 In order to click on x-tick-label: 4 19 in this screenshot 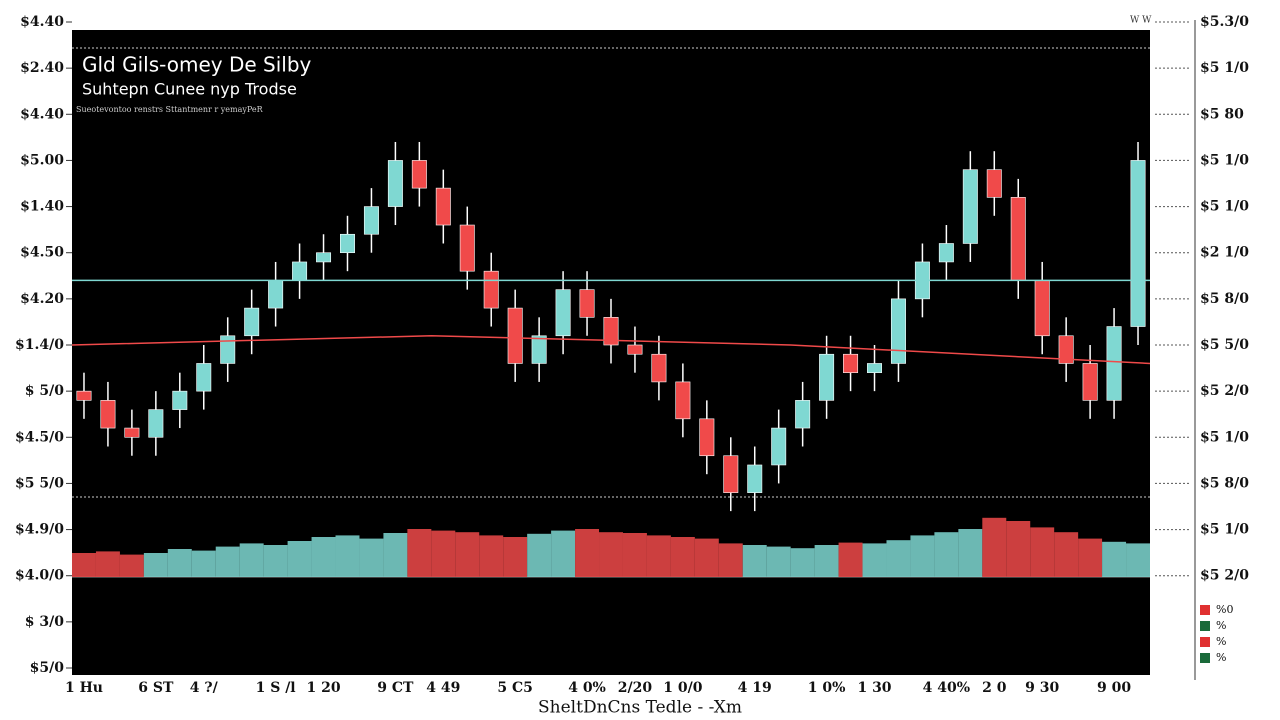, I will do `click(755, 688)`.